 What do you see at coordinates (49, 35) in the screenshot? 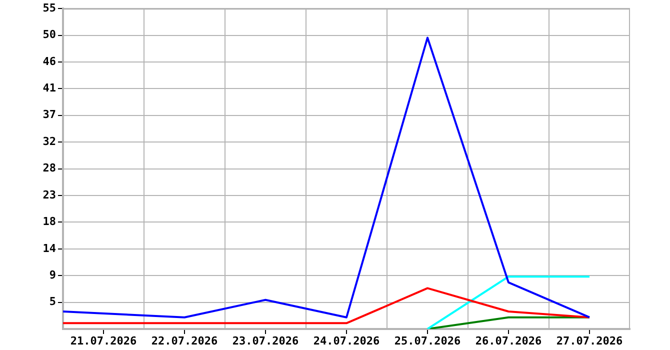
I see `y-tick-label: 50` at bounding box center [49, 35].